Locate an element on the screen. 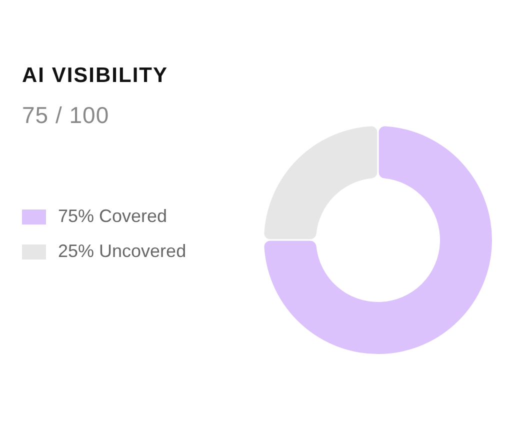 This screenshot has height=444, width=520. chart-subtitle: 75 / 100 is located at coordinates (66, 115).